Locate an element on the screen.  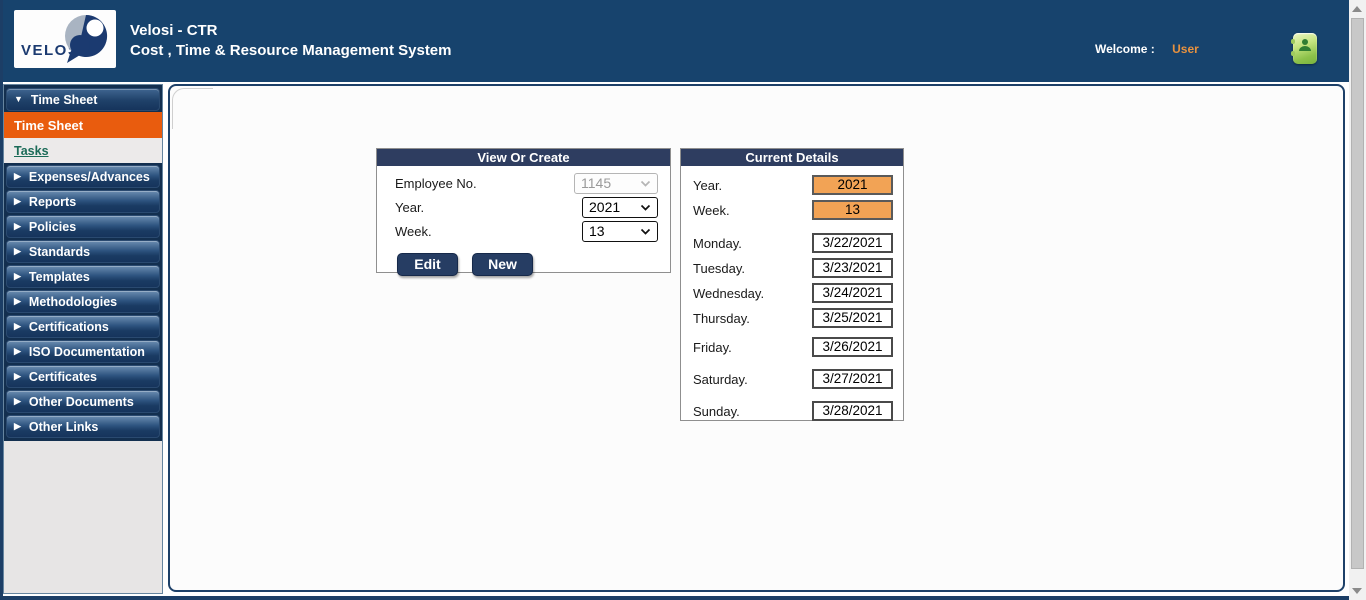
sidebar-item-time-sheet: Time Sheet is located at coordinates (83, 125).